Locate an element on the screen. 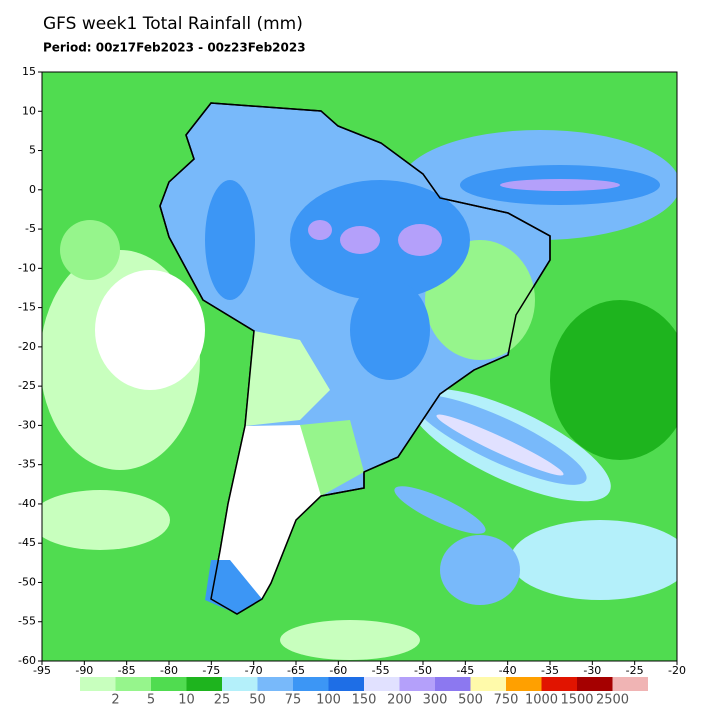 The image size is (721, 721). colorbar-label: 25 is located at coordinates (222, 700).